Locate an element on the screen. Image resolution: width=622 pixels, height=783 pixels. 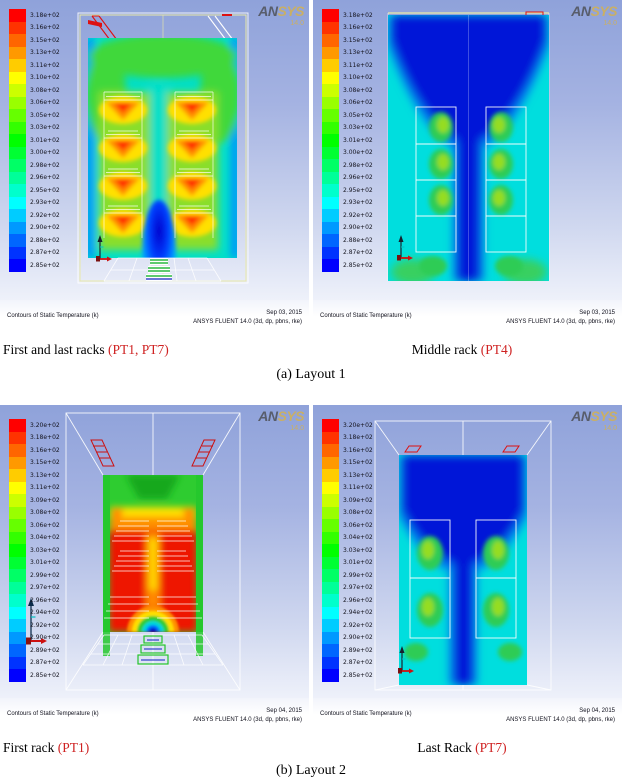
contour-plot-b is located at coordinates (468, 146).